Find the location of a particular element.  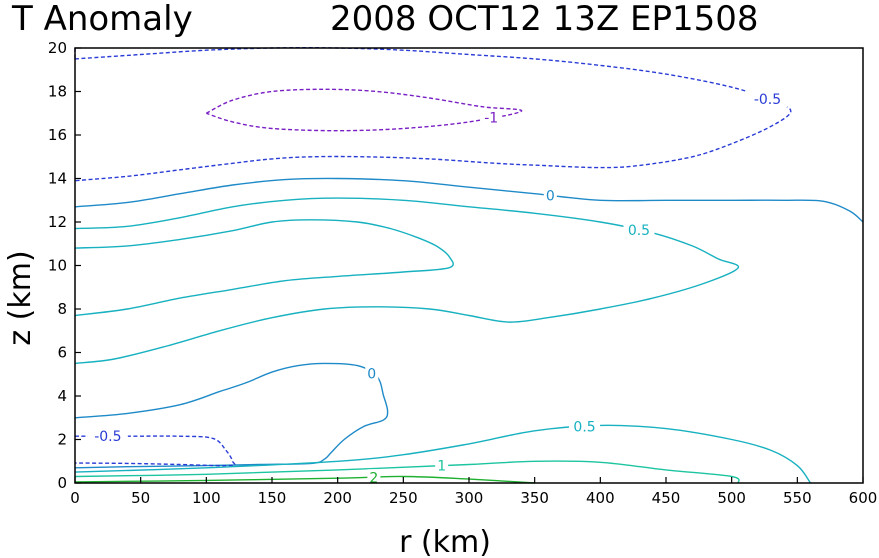

x-tick-label: 300 is located at coordinates (469, 498).